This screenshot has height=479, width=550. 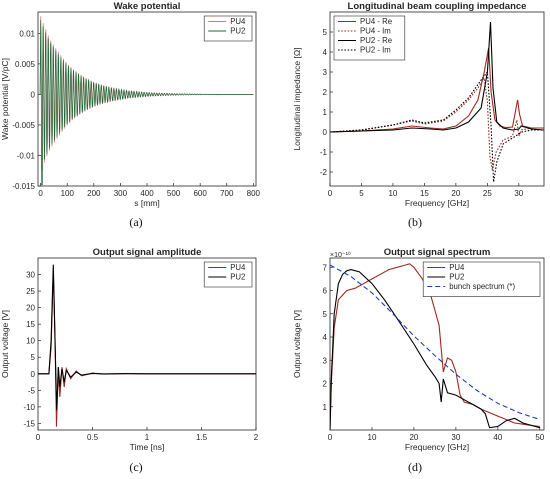 I want to click on chart-title: Output signal amplitude, so click(x=147, y=252).